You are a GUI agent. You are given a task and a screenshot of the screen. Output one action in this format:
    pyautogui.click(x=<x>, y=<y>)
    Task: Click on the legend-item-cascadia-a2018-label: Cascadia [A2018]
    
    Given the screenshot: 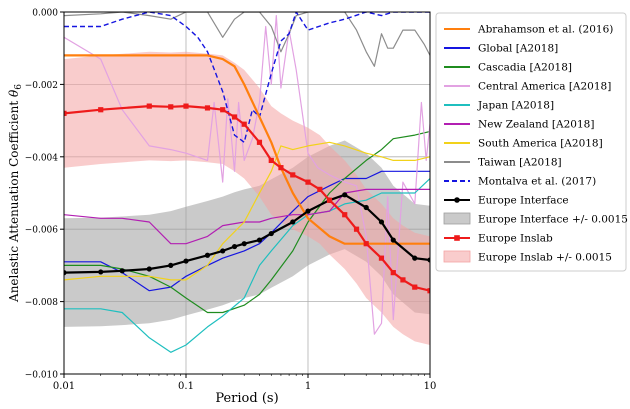 What is the action you would take?
    pyautogui.click(x=525, y=68)
    